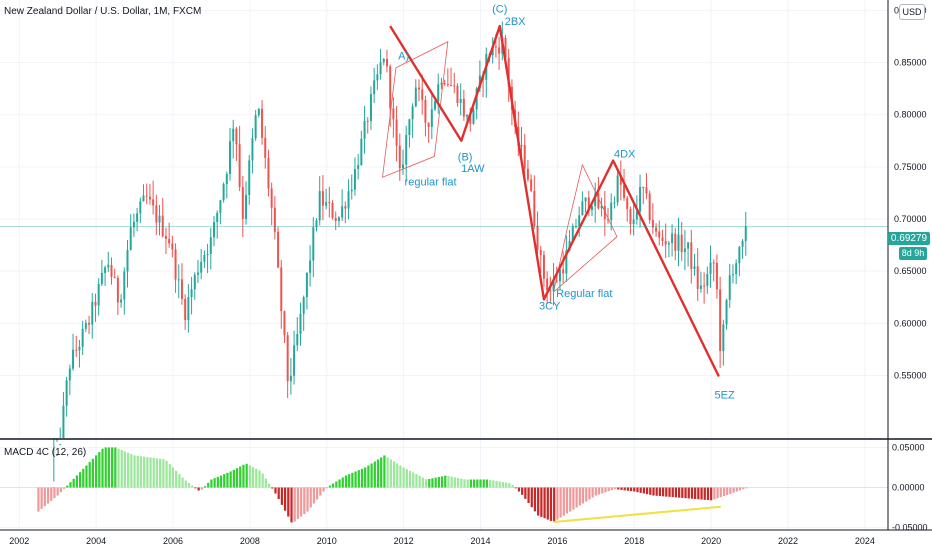  What do you see at coordinates (404, 541) in the screenshot?
I see `x-tick-label: 2012` at bounding box center [404, 541].